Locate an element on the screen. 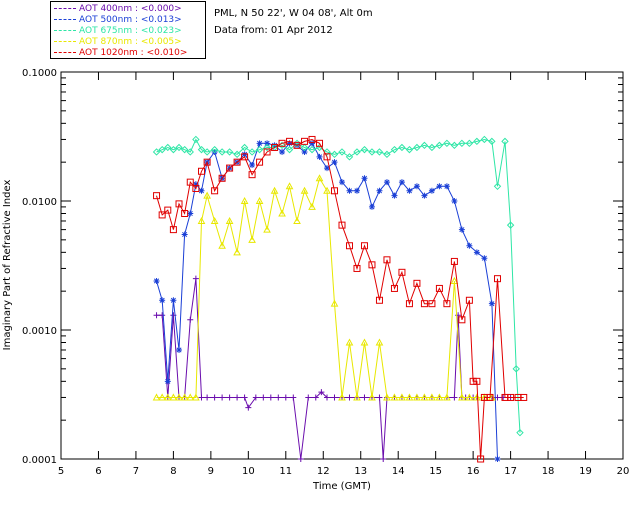 Image resolution: width=640 pixels, height=512 pixels. x-tick-label: 15 is located at coordinates (435, 471).